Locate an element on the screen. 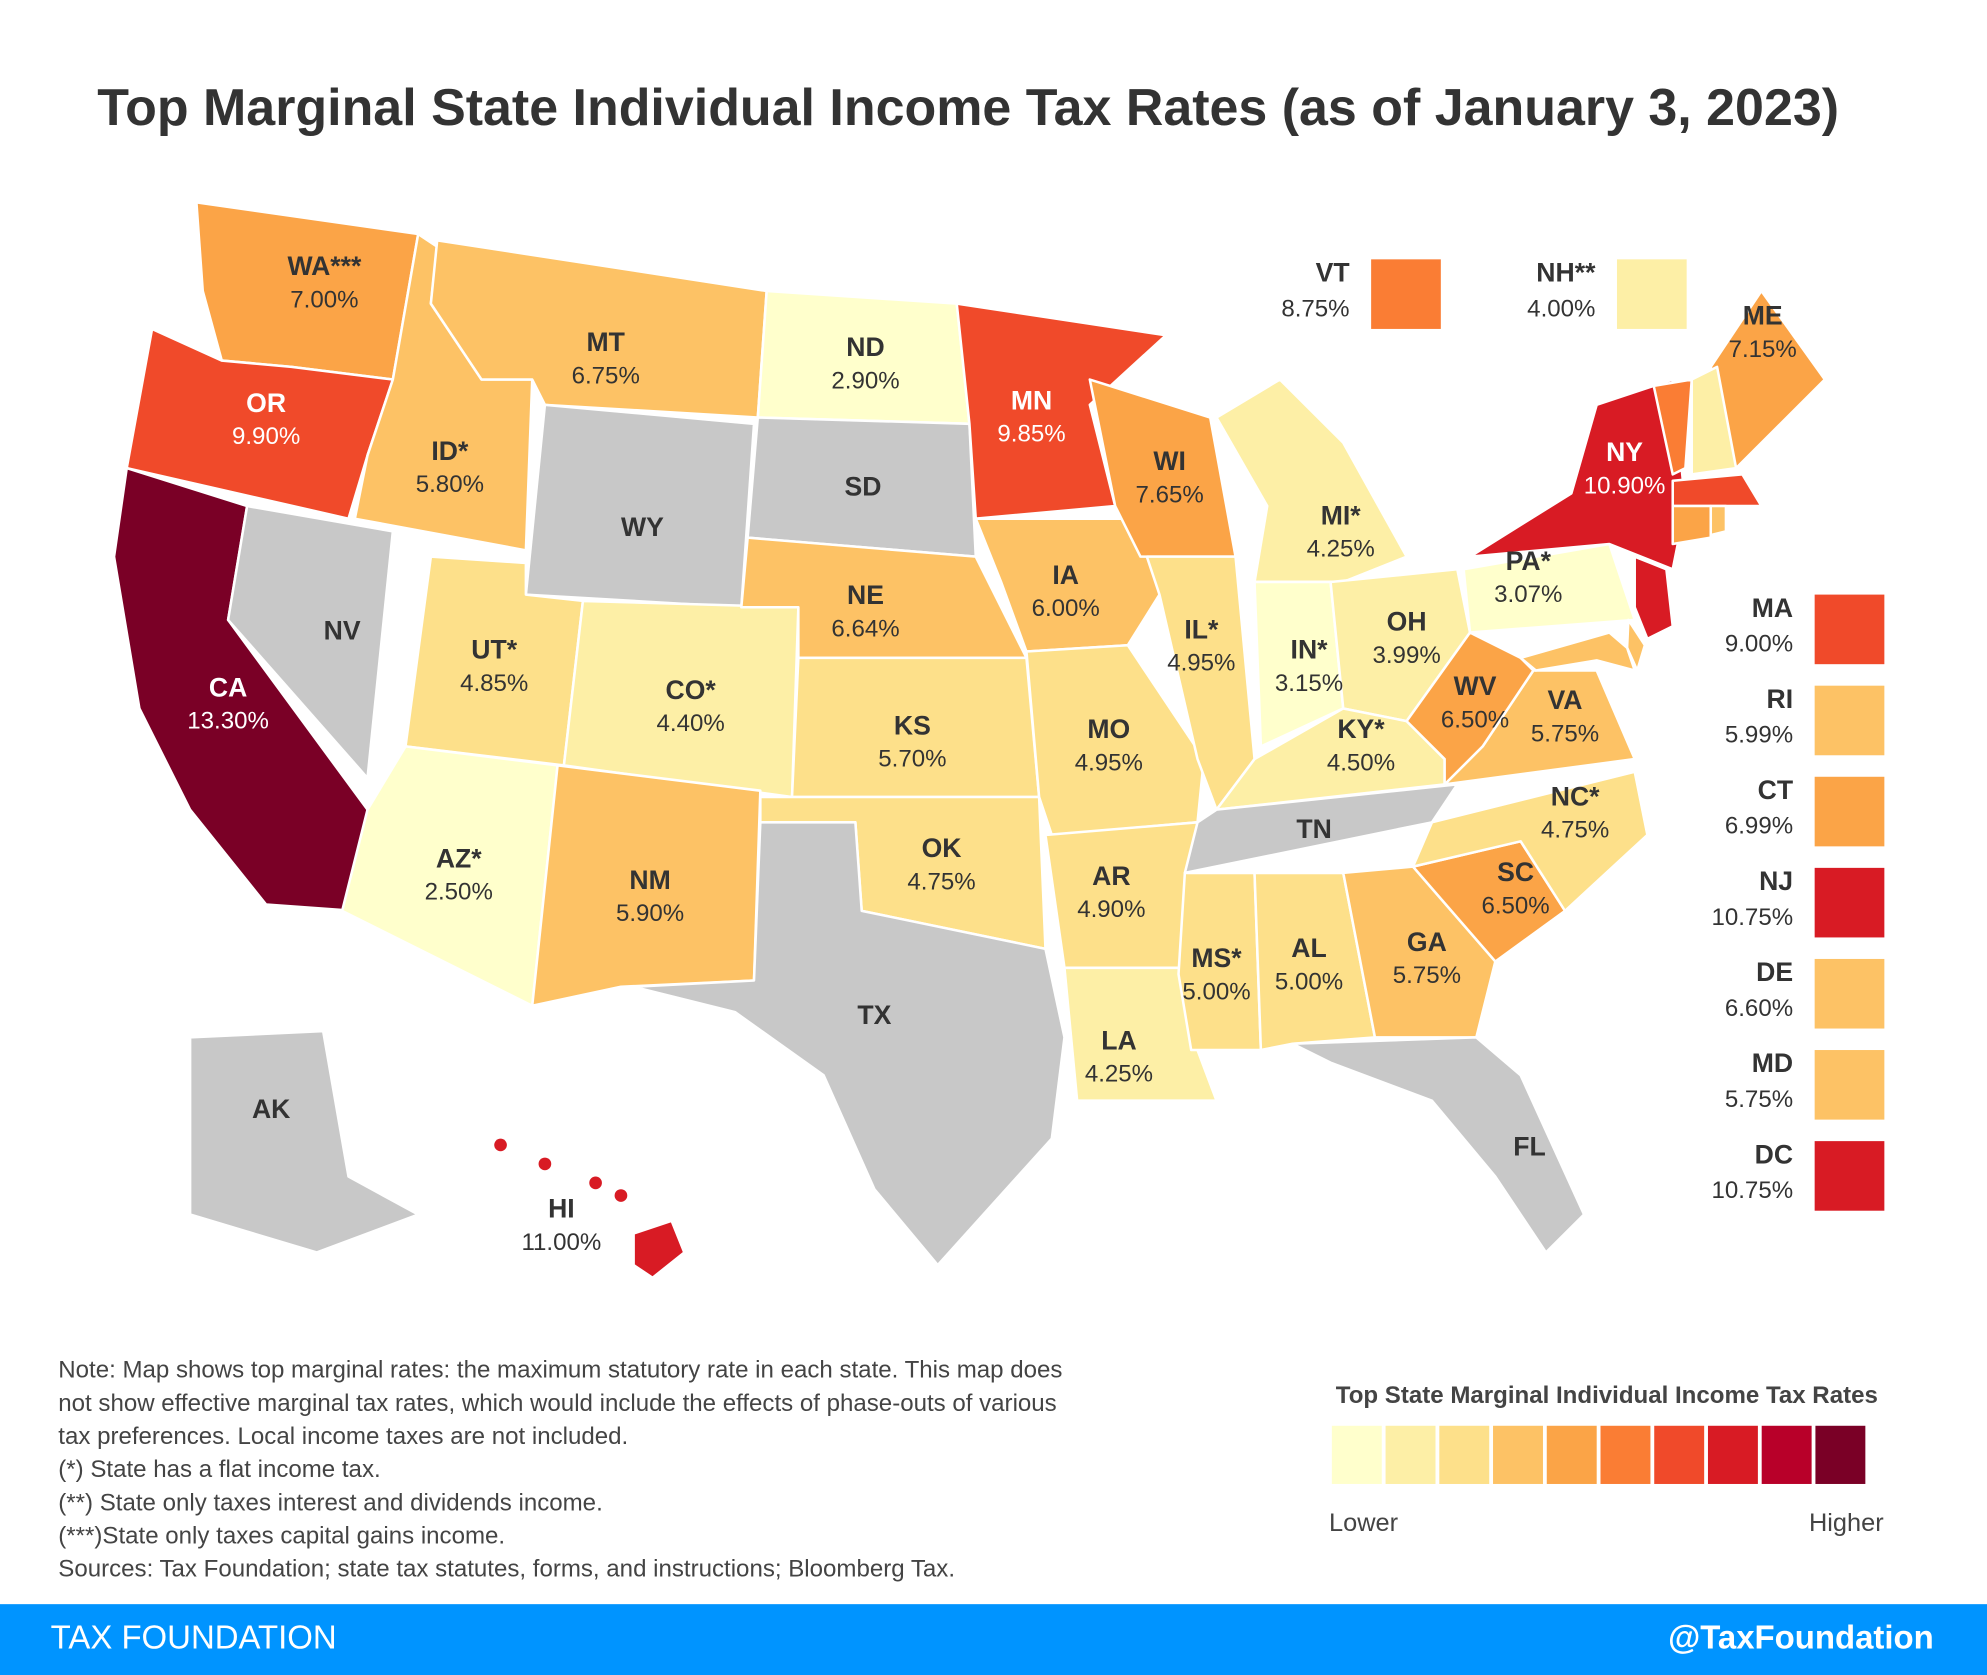 This screenshot has height=1675, width=1987. state-rate: 2.50% is located at coordinates (459, 892).